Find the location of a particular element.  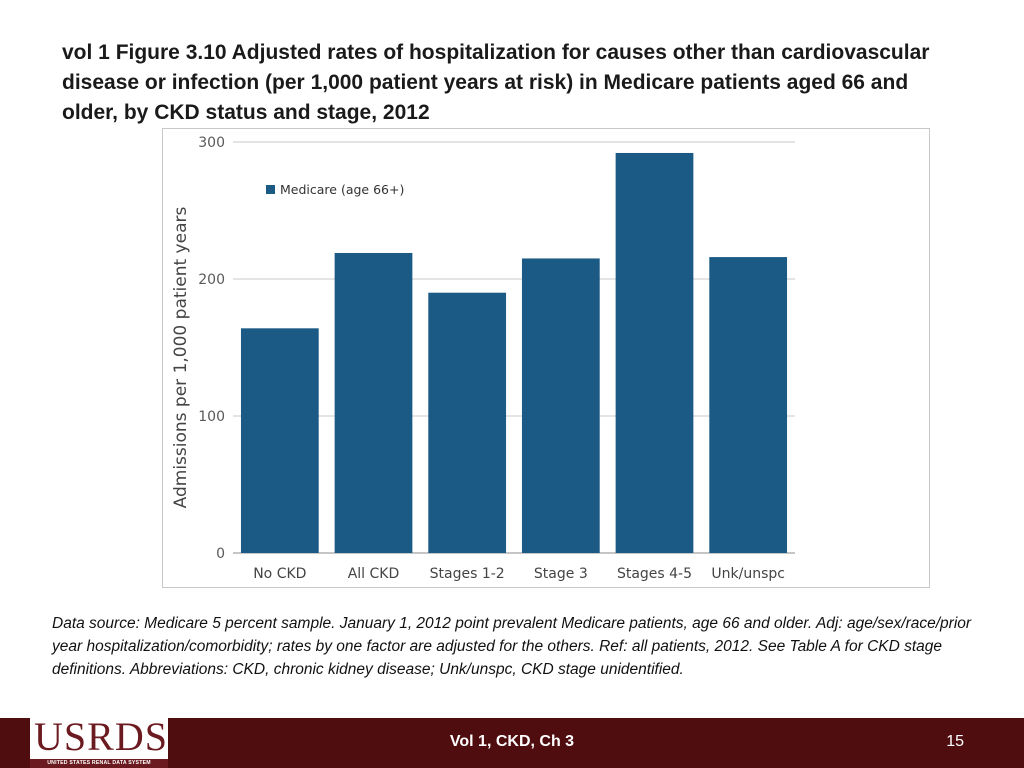

legend-swatch is located at coordinates (270, 189).